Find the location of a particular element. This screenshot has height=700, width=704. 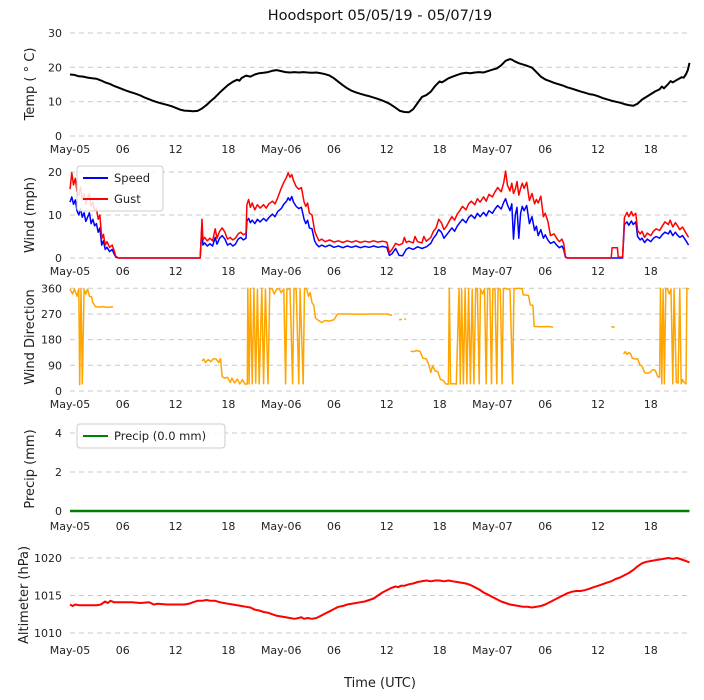

wind-direction-axis-label: Wind Direction is located at coordinates (30, 337).